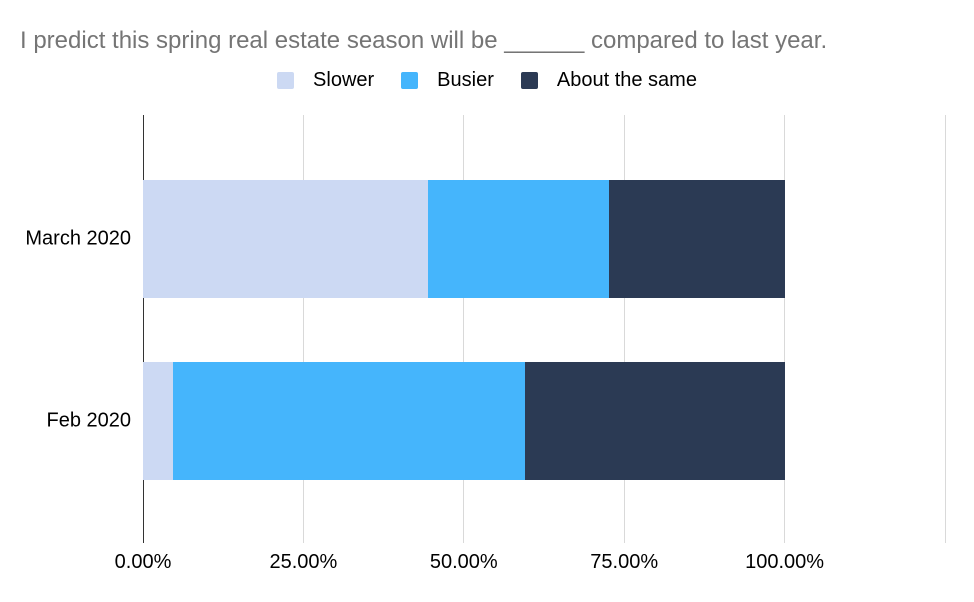  Describe the element at coordinates (696, 239) in the screenshot. I see `bar-segment-march-2020-about-the-same` at that location.